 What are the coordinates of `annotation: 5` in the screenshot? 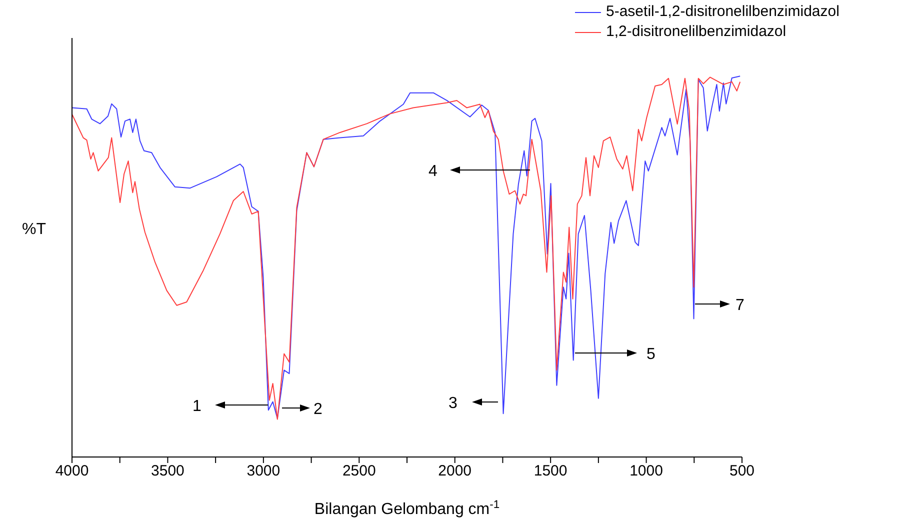 It's located at (651, 354).